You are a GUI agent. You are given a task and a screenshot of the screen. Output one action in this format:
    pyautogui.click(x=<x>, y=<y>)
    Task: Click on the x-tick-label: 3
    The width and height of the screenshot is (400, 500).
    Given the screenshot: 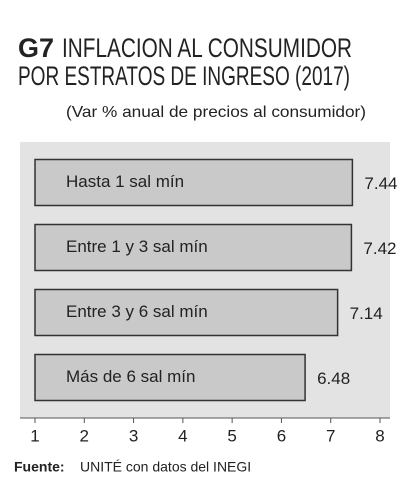 What is the action you would take?
    pyautogui.click(x=133, y=435)
    